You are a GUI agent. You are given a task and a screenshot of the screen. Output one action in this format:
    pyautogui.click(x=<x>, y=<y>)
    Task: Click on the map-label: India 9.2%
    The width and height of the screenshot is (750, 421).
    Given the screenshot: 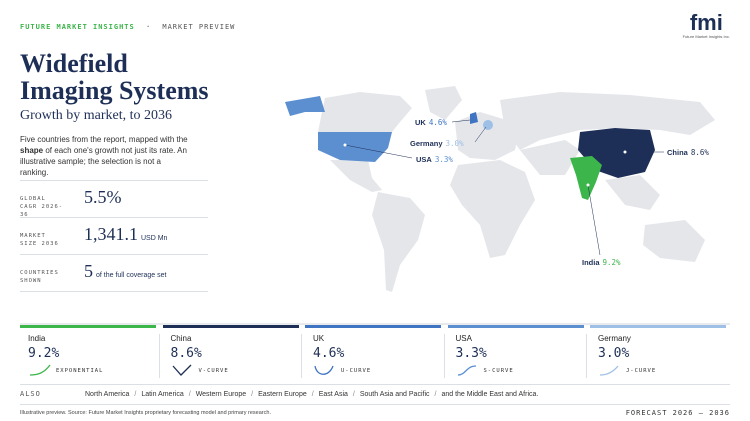 What is the action you would take?
    pyautogui.click(x=601, y=262)
    